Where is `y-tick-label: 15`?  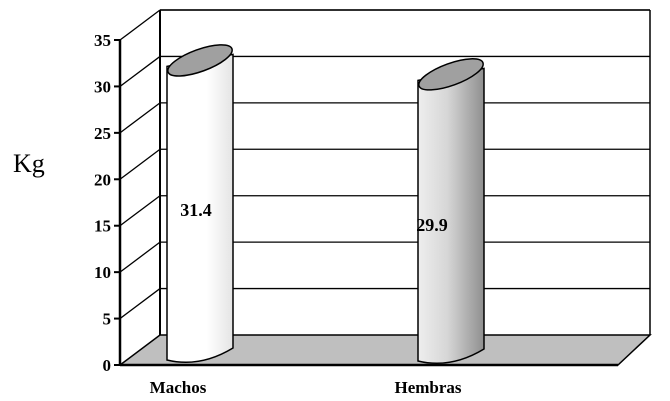 y-tick-label: 15 is located at coordinates (102, 226).